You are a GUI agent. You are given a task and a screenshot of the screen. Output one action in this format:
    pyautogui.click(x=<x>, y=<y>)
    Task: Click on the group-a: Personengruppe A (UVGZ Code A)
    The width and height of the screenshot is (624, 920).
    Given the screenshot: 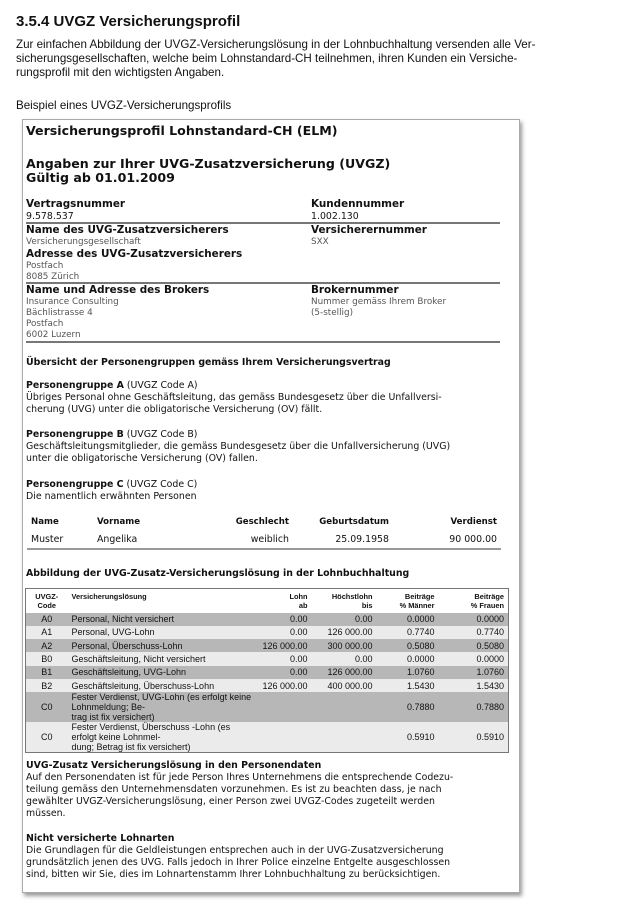 What is the action you would take?
    pyautogui.click(x=112, y=385)
    